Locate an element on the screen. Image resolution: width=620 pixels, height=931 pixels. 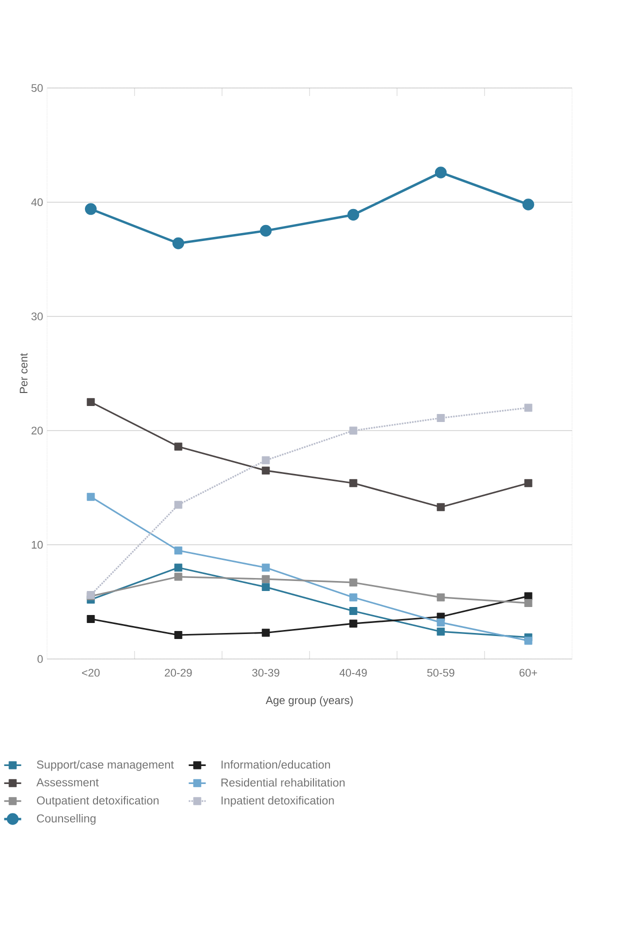
legend-label: Inpatient detoxification is located at coordinates (278, 801).